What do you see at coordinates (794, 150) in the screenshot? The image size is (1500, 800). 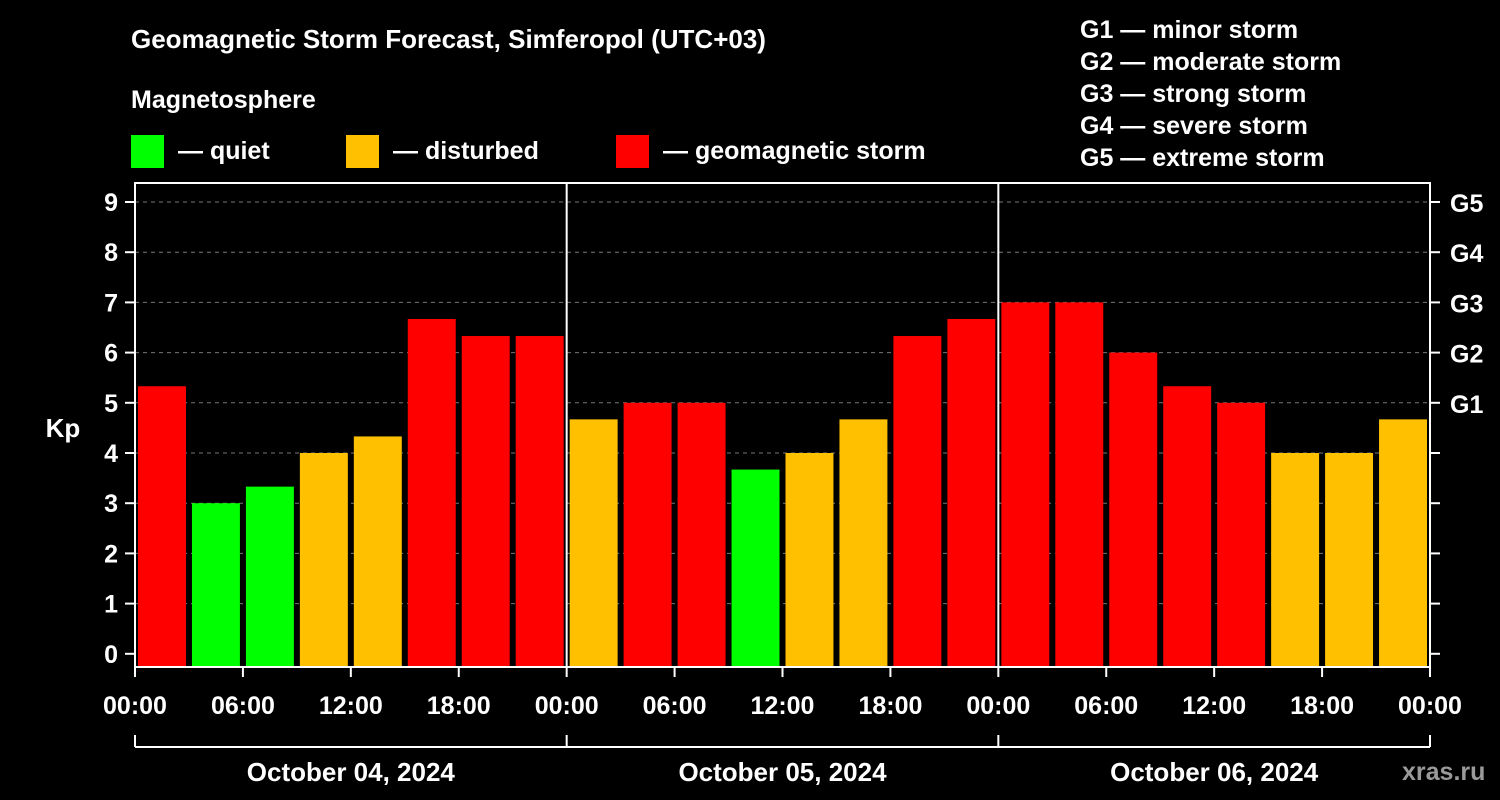 I see `legend-label-storm: — geomagnetic storm` at bounding box center [794, 150].